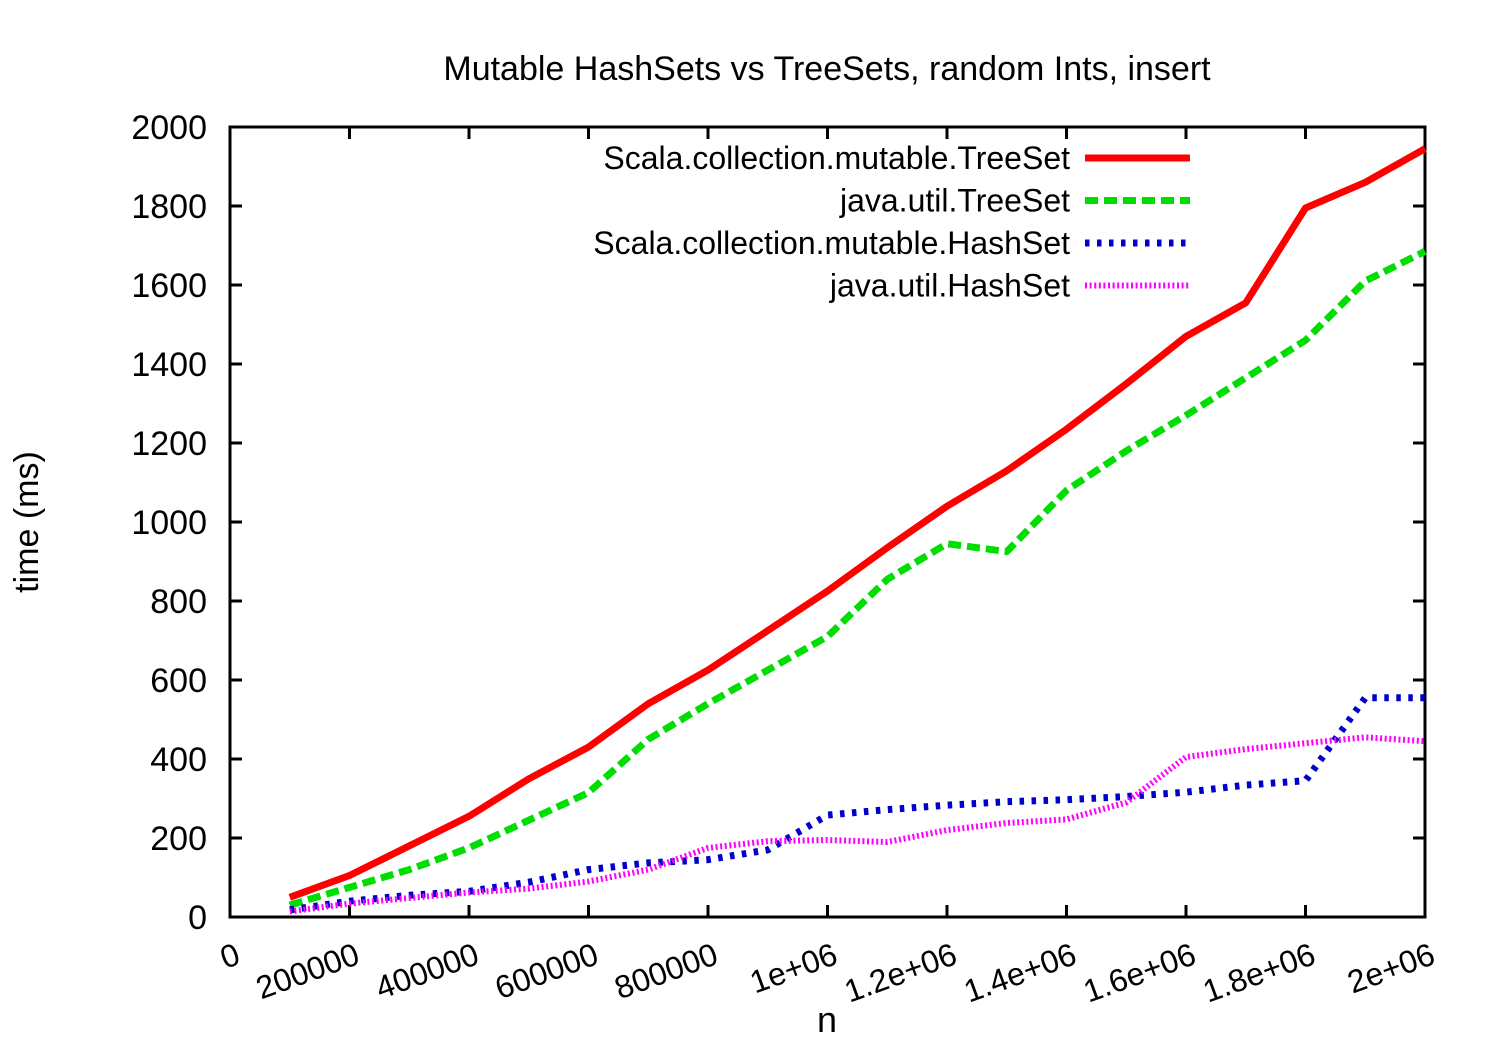 The image size is (1500, 1050). What do you see at coordinates (169, 365) in the screenshot?
I see `y-tick-label: 1400` at bounding box center [169, 365].